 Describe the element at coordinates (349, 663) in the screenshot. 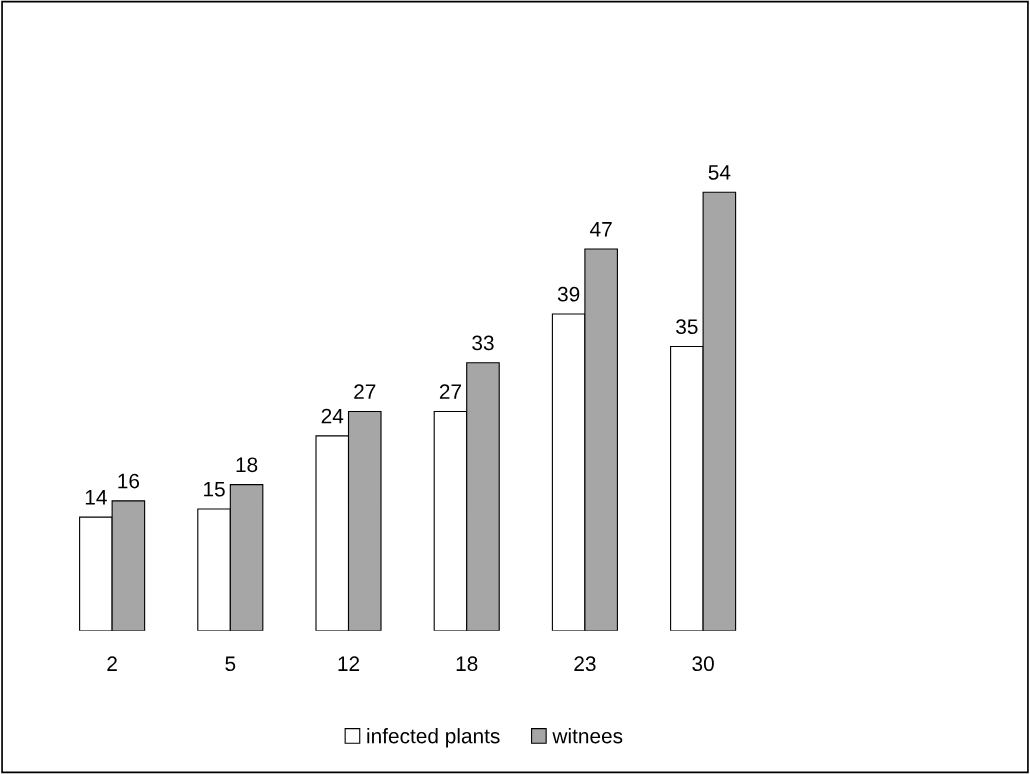

I see `x-tick-label: 12` at that location.